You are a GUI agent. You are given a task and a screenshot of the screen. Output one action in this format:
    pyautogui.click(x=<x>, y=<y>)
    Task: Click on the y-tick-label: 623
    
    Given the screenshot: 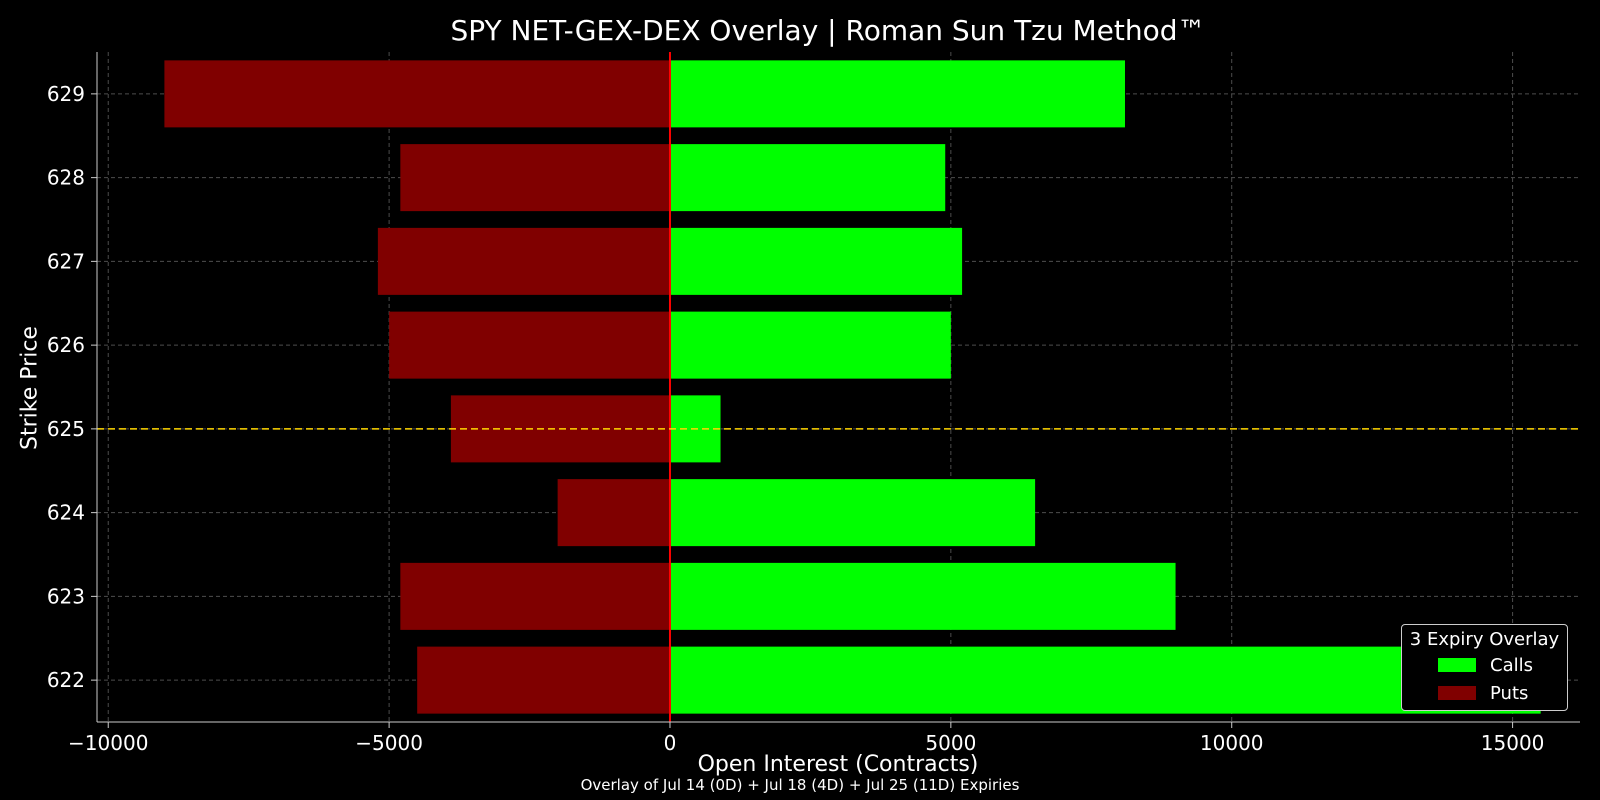 What is the action you would take?
    pyautogui.click(x=66, y=596)
    